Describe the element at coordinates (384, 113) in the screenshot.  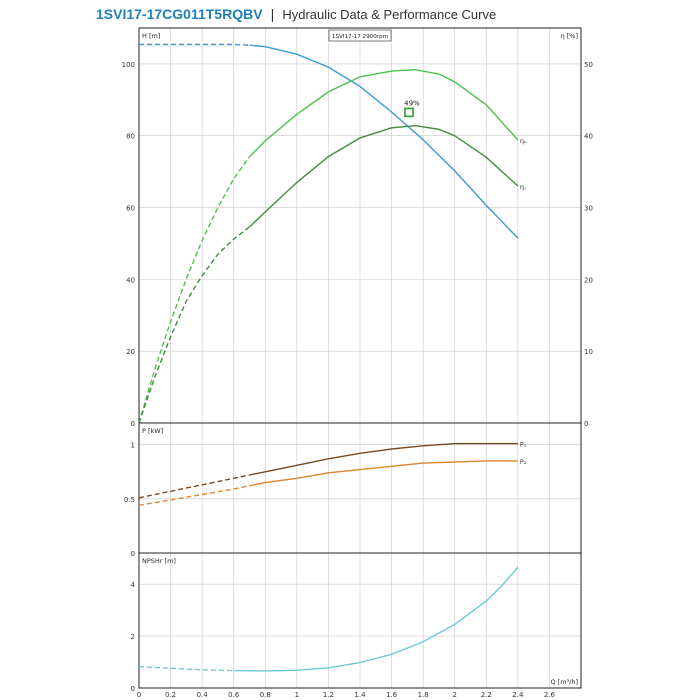
I see `series--p-line` at that location.